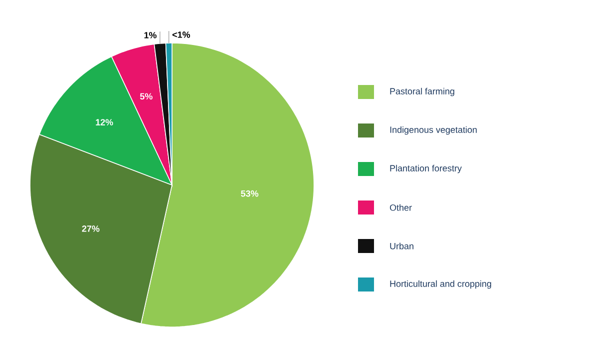 The image size is (600, 350). What do you see at coordinates (402, 246) in the screenshot?
I see `legend-label: Urban` at bounding box center [402, 246].